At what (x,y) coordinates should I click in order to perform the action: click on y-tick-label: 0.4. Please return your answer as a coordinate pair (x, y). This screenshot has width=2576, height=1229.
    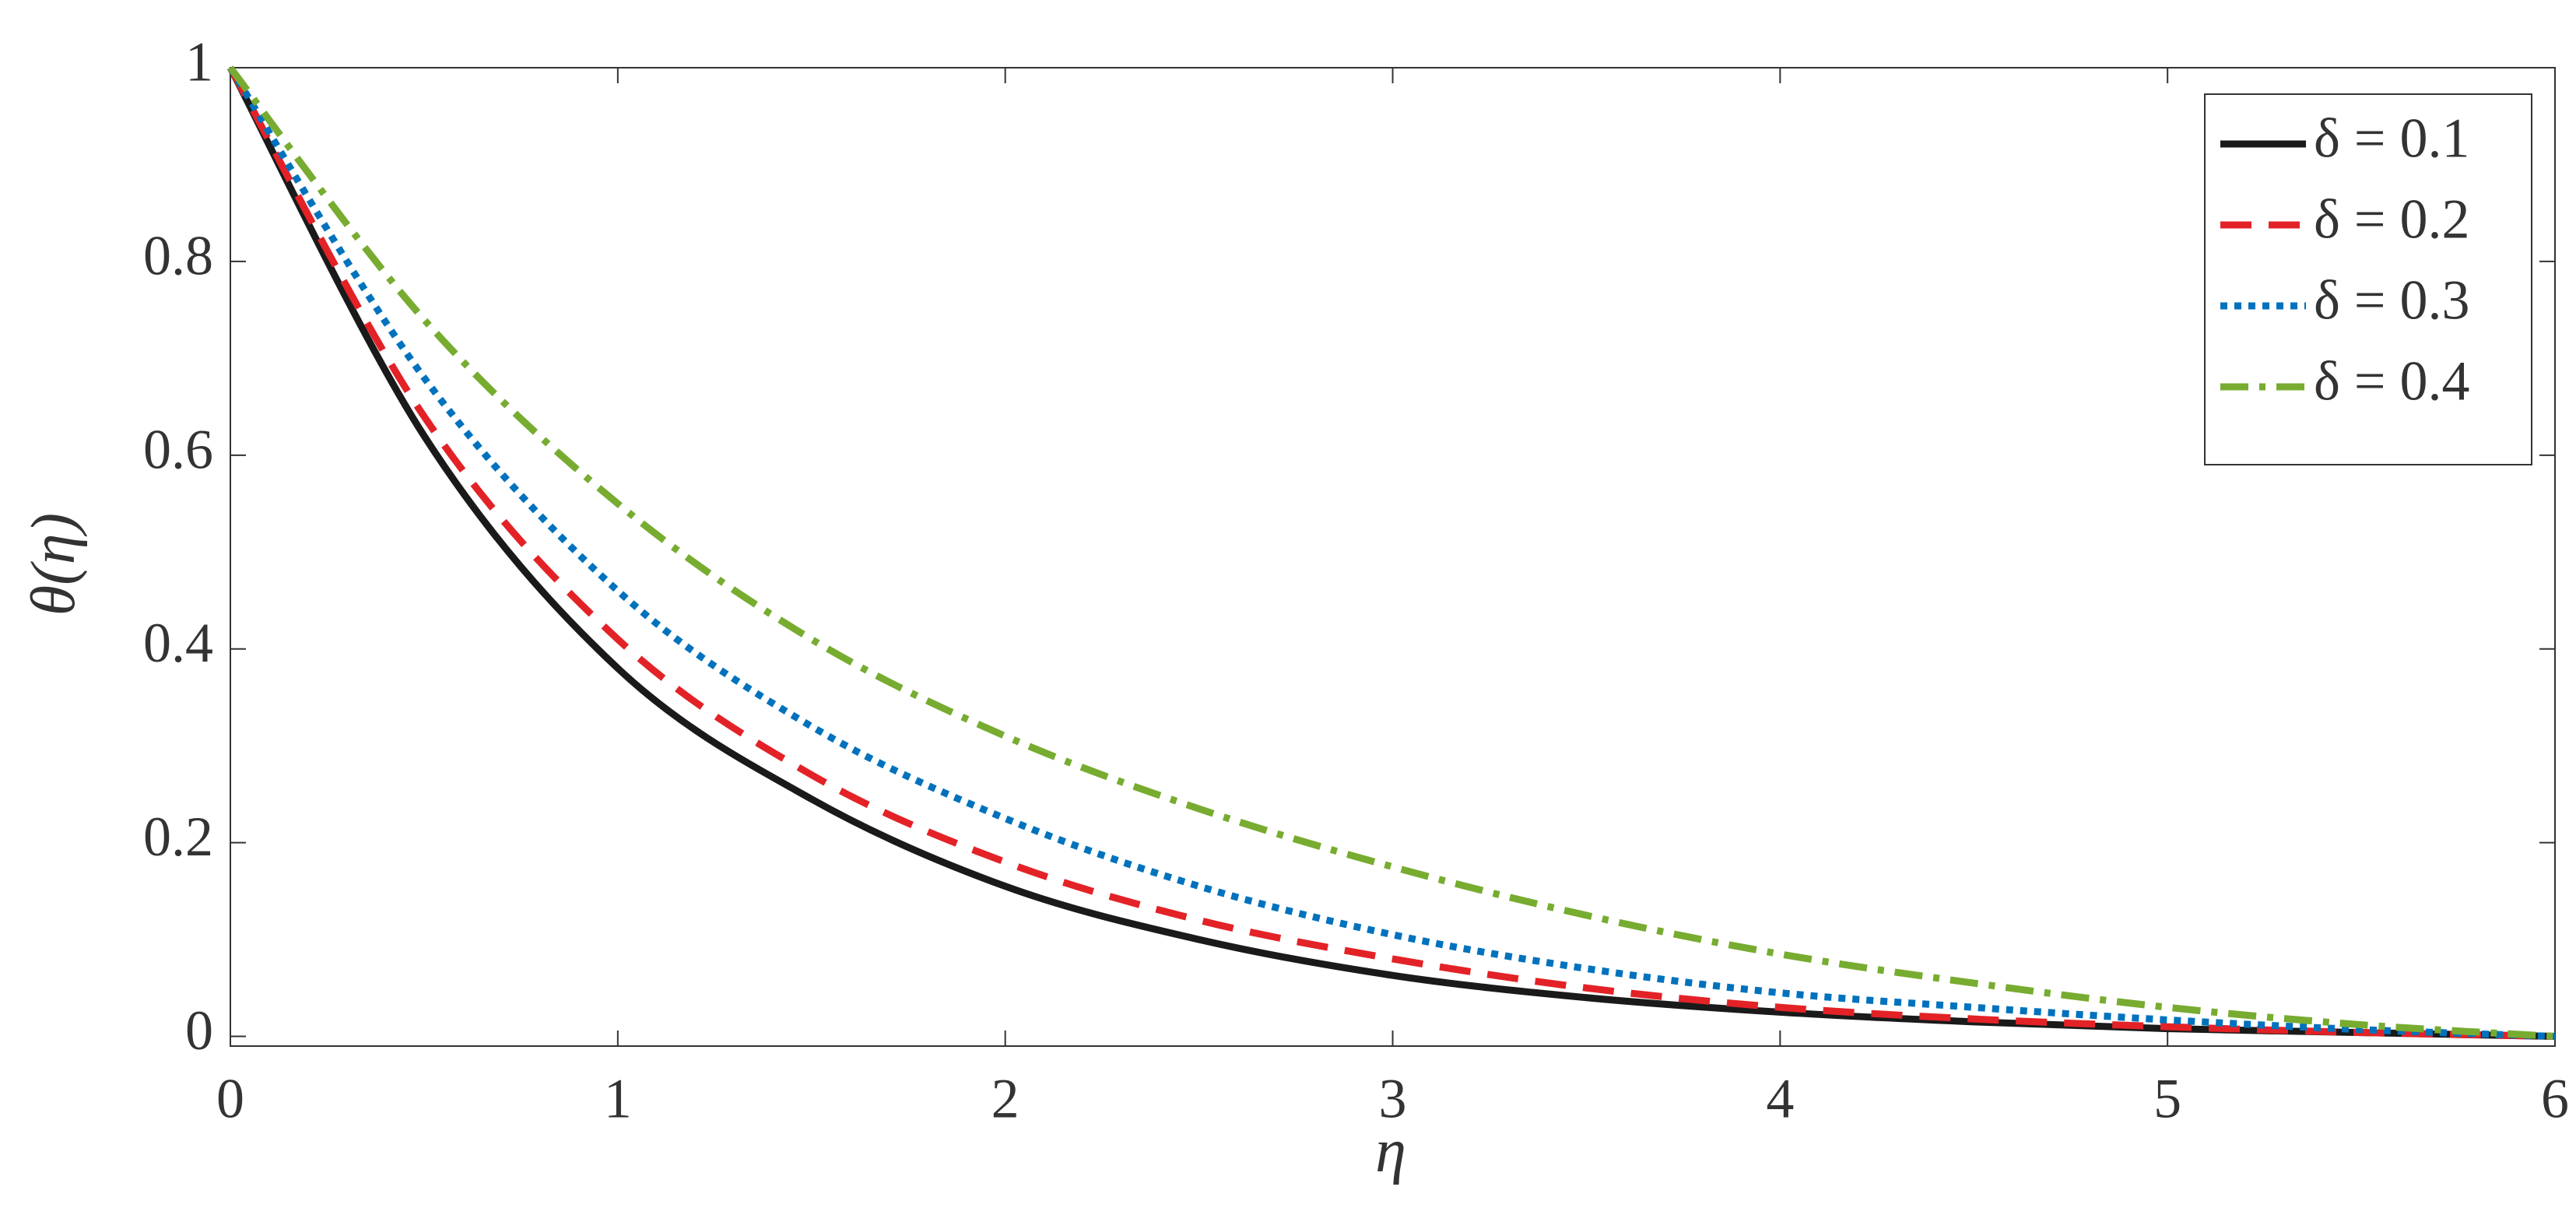
    Looking at the image, I should click on (178, 643).